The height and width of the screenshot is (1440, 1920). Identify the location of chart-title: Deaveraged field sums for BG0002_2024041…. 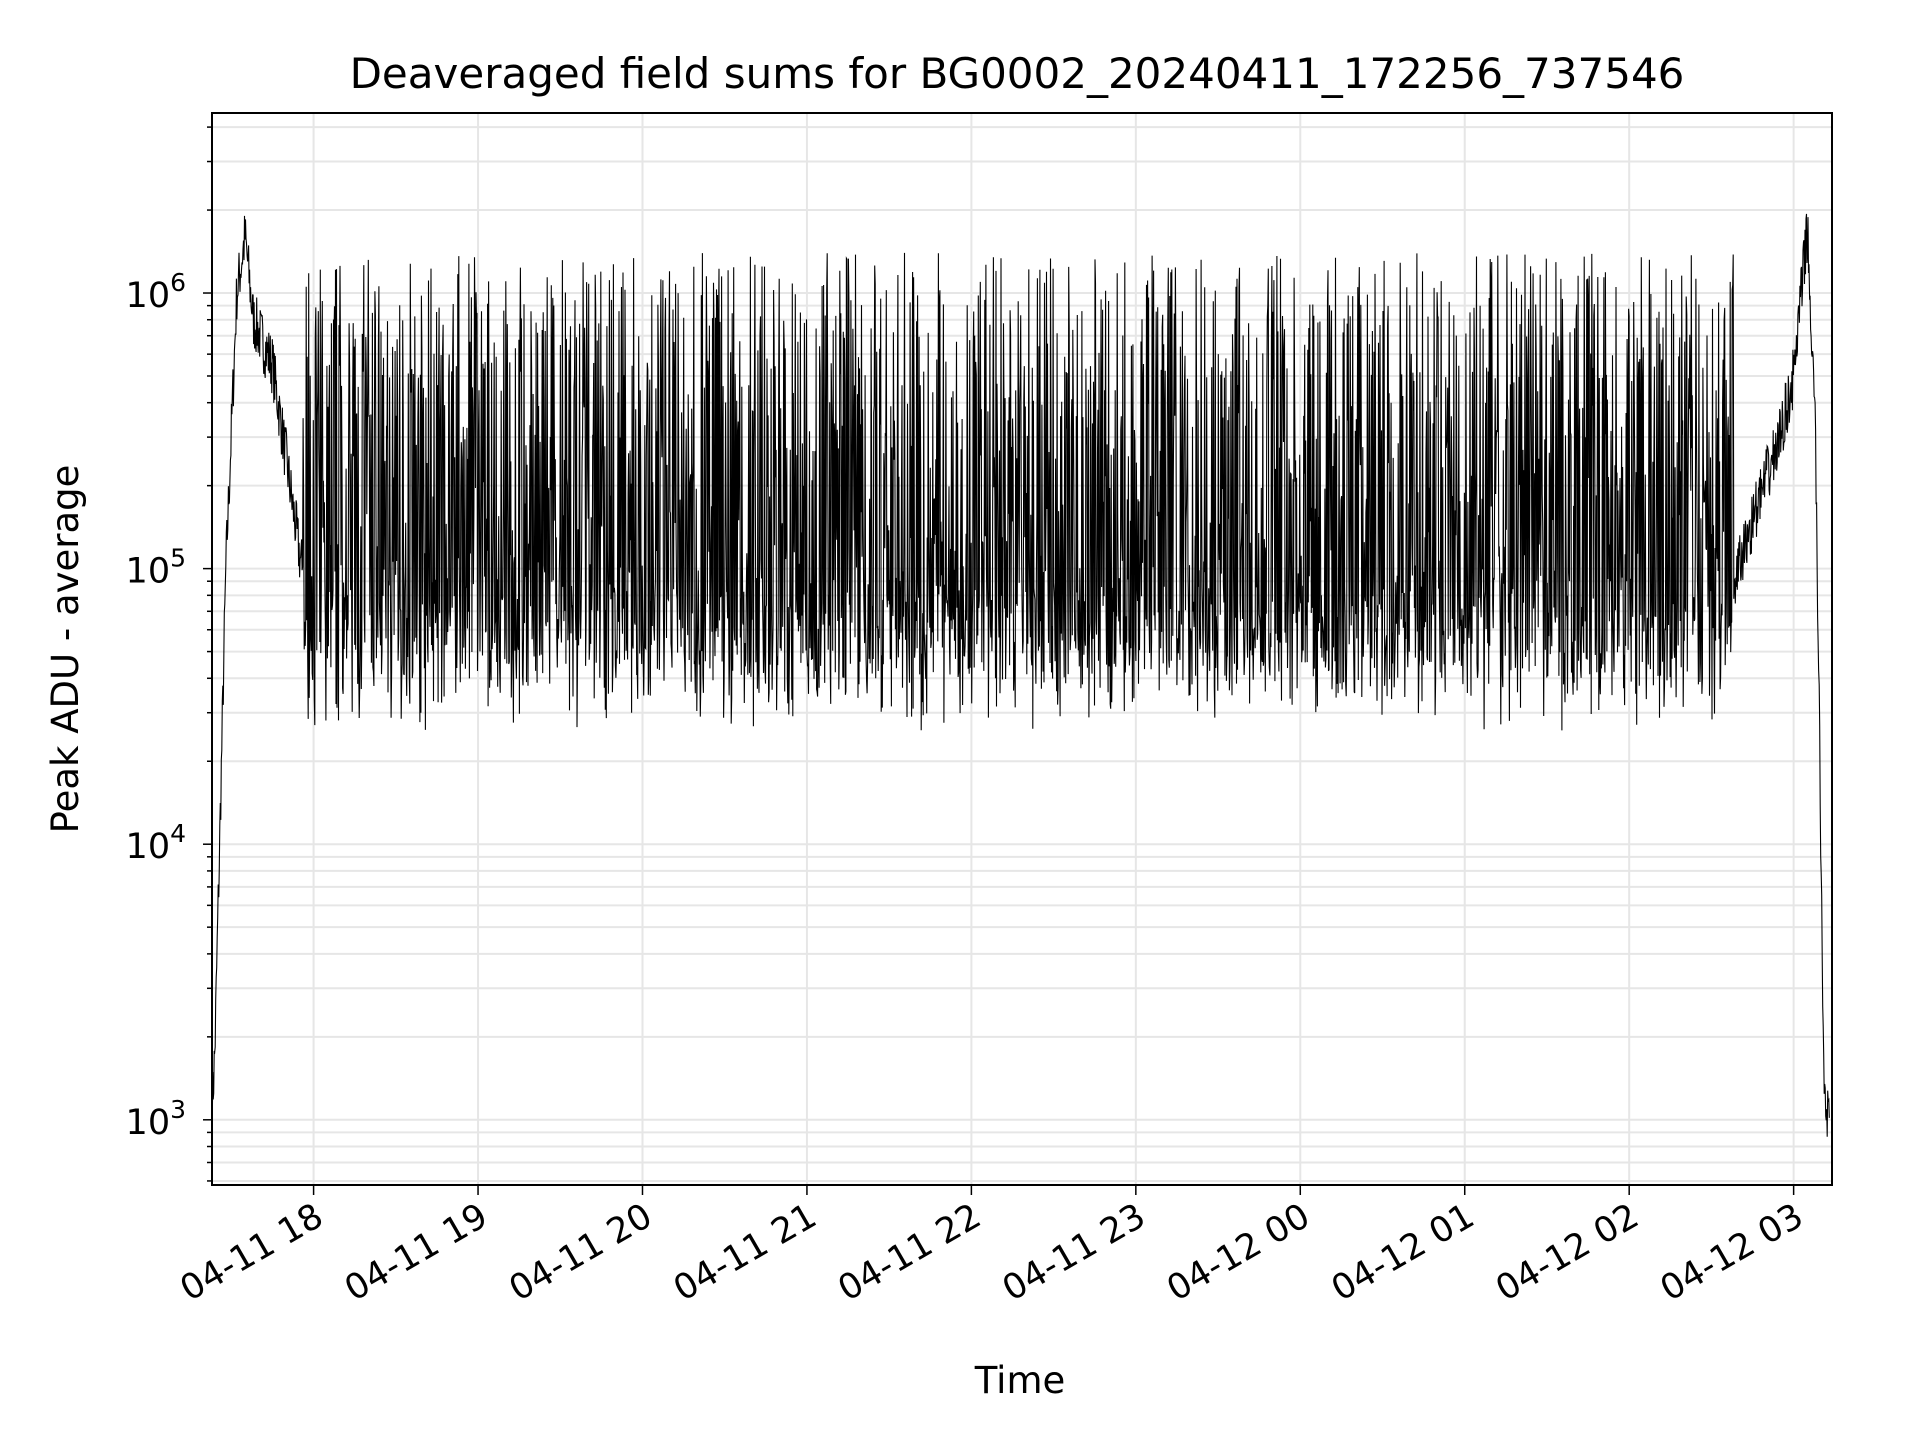
(1017, 73).